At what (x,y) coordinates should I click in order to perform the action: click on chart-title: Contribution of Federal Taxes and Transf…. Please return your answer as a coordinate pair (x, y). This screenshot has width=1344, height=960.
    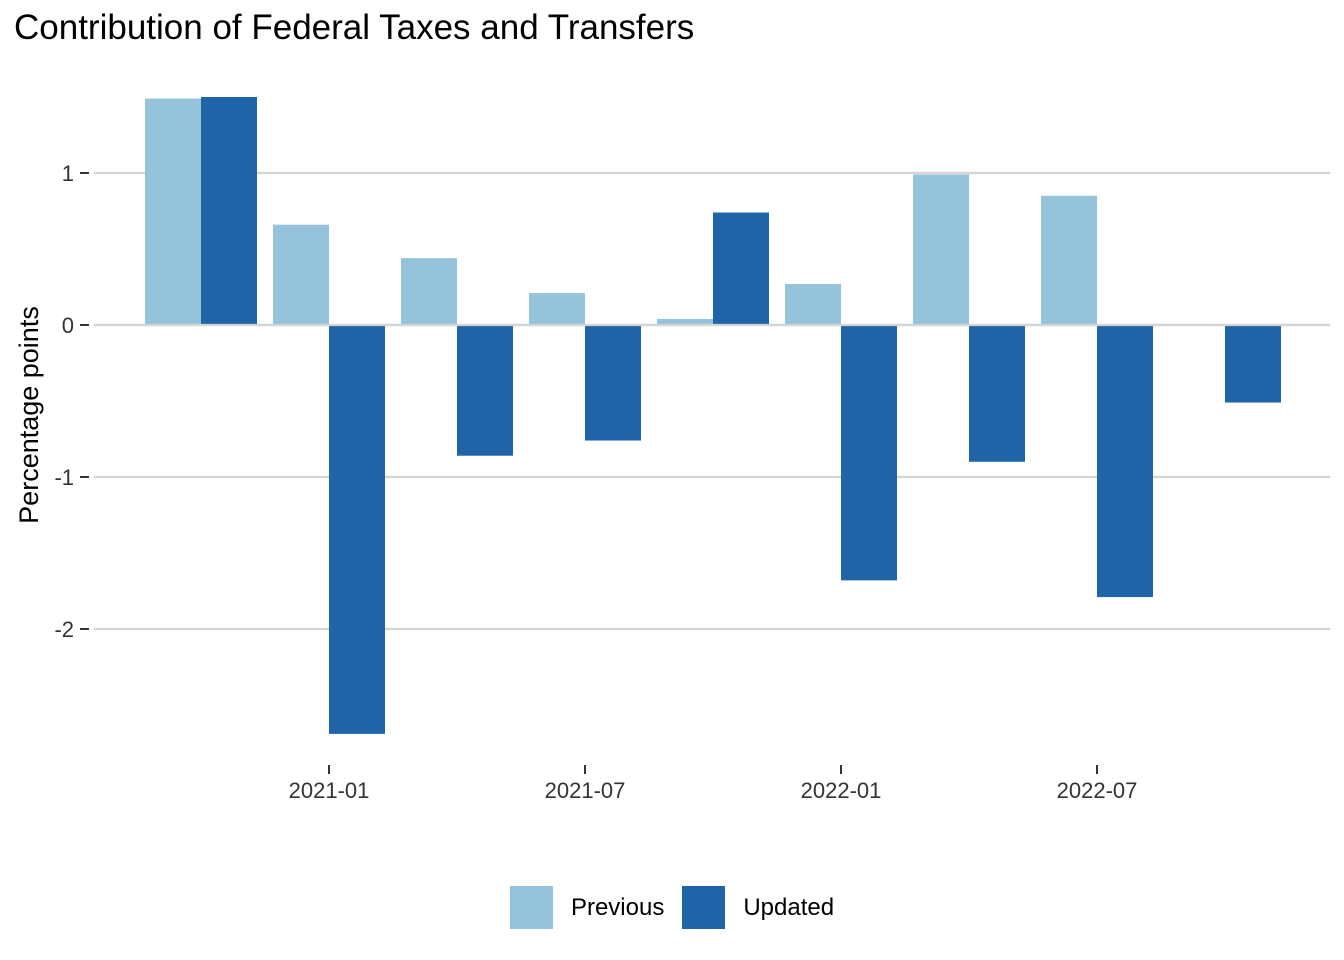
    Looking at the image, I should click on (354, 27).